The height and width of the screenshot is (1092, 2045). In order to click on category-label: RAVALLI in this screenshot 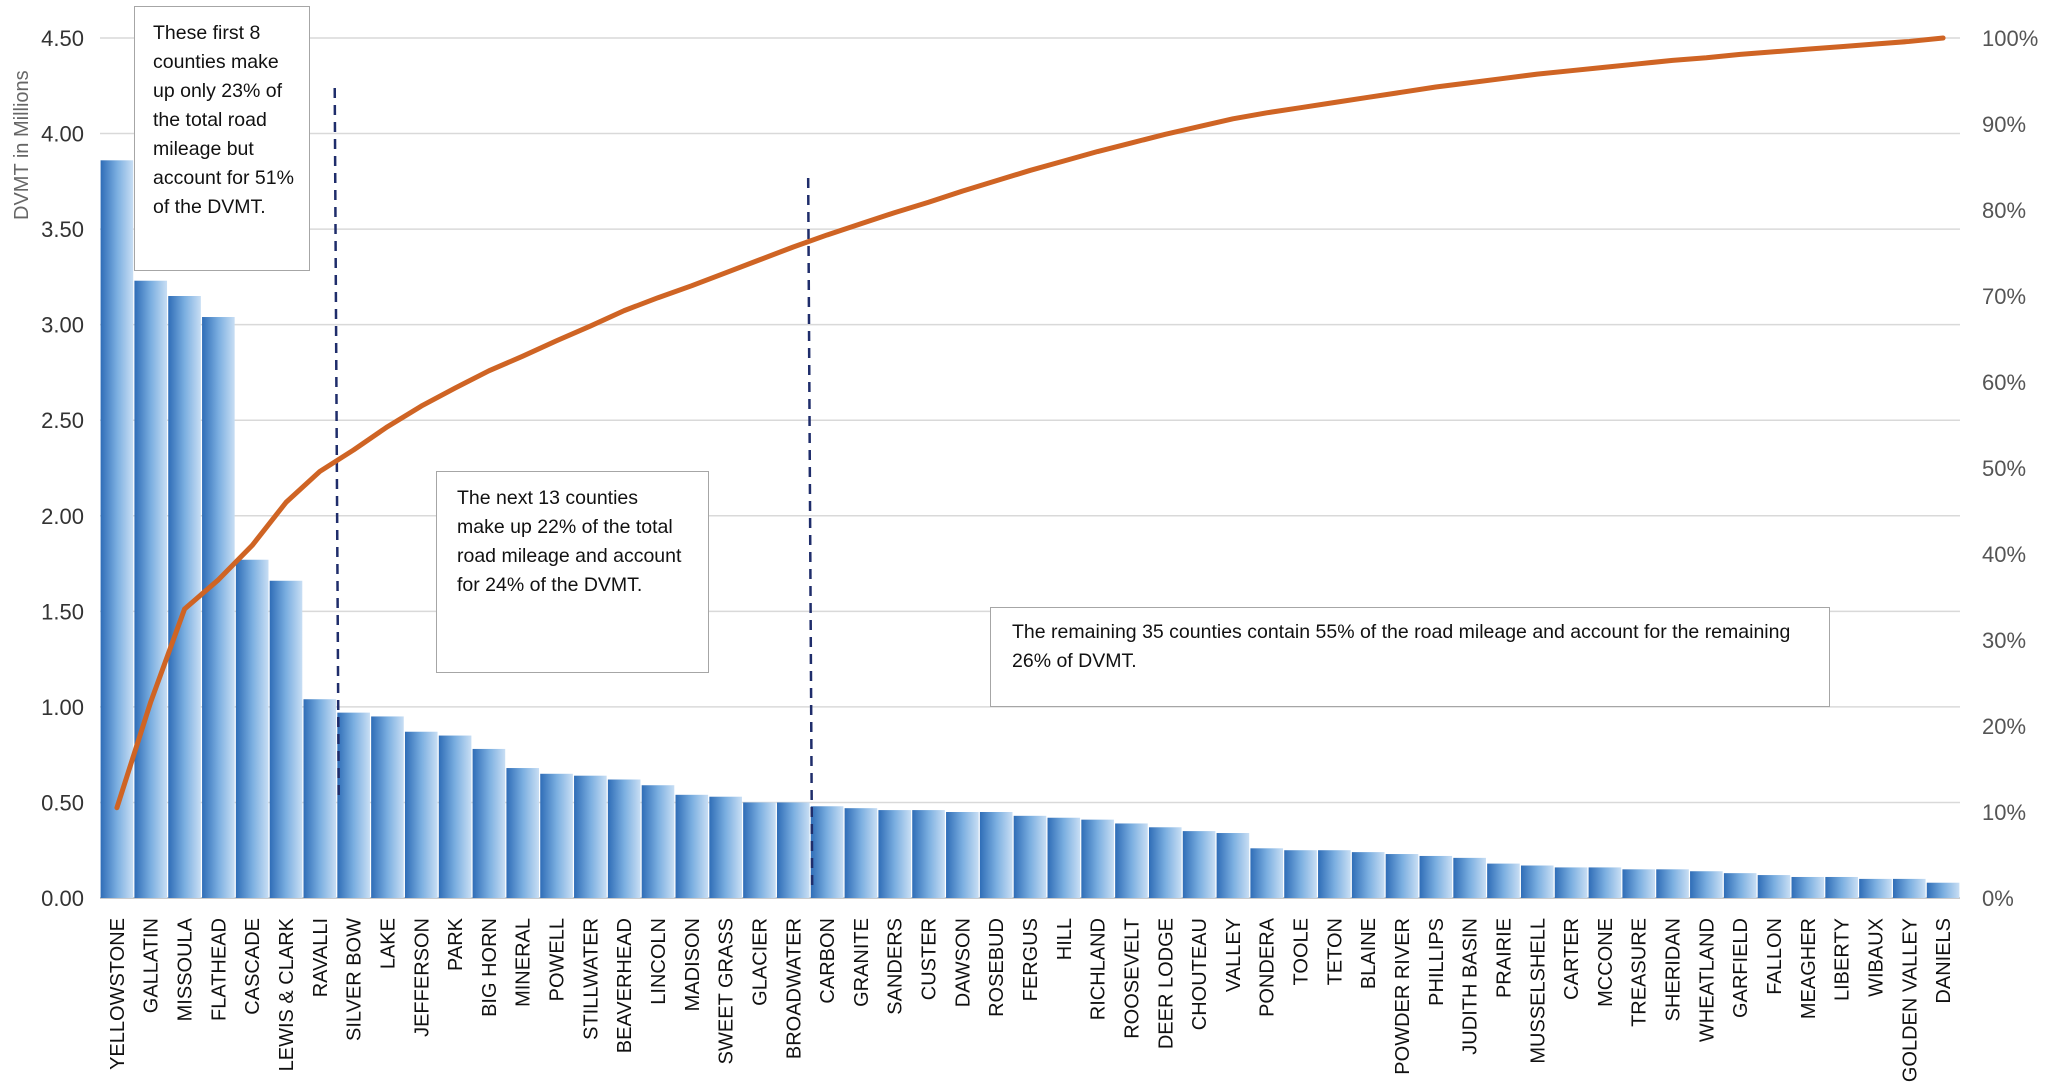, I will do `click(321, 957)`.